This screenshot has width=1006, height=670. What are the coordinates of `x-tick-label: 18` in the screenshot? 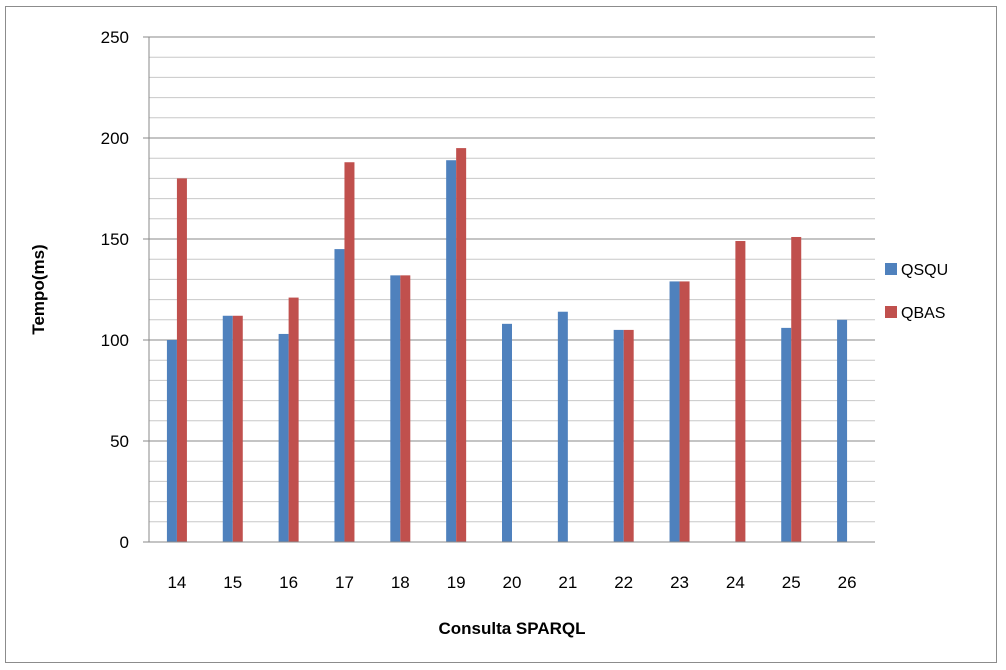 It's located at (400, 582).